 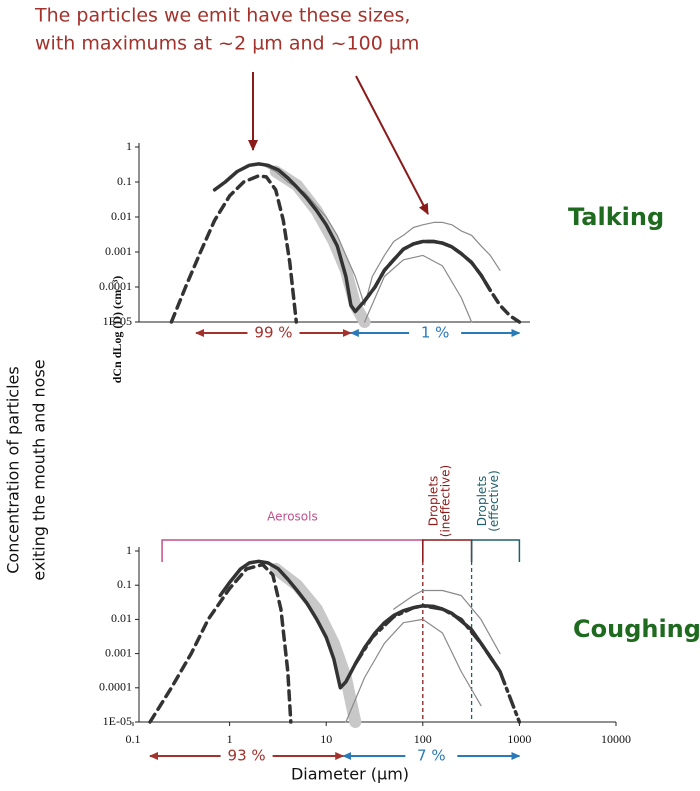 I want to click on span-label: 7 %, so click(x=431, y=756).